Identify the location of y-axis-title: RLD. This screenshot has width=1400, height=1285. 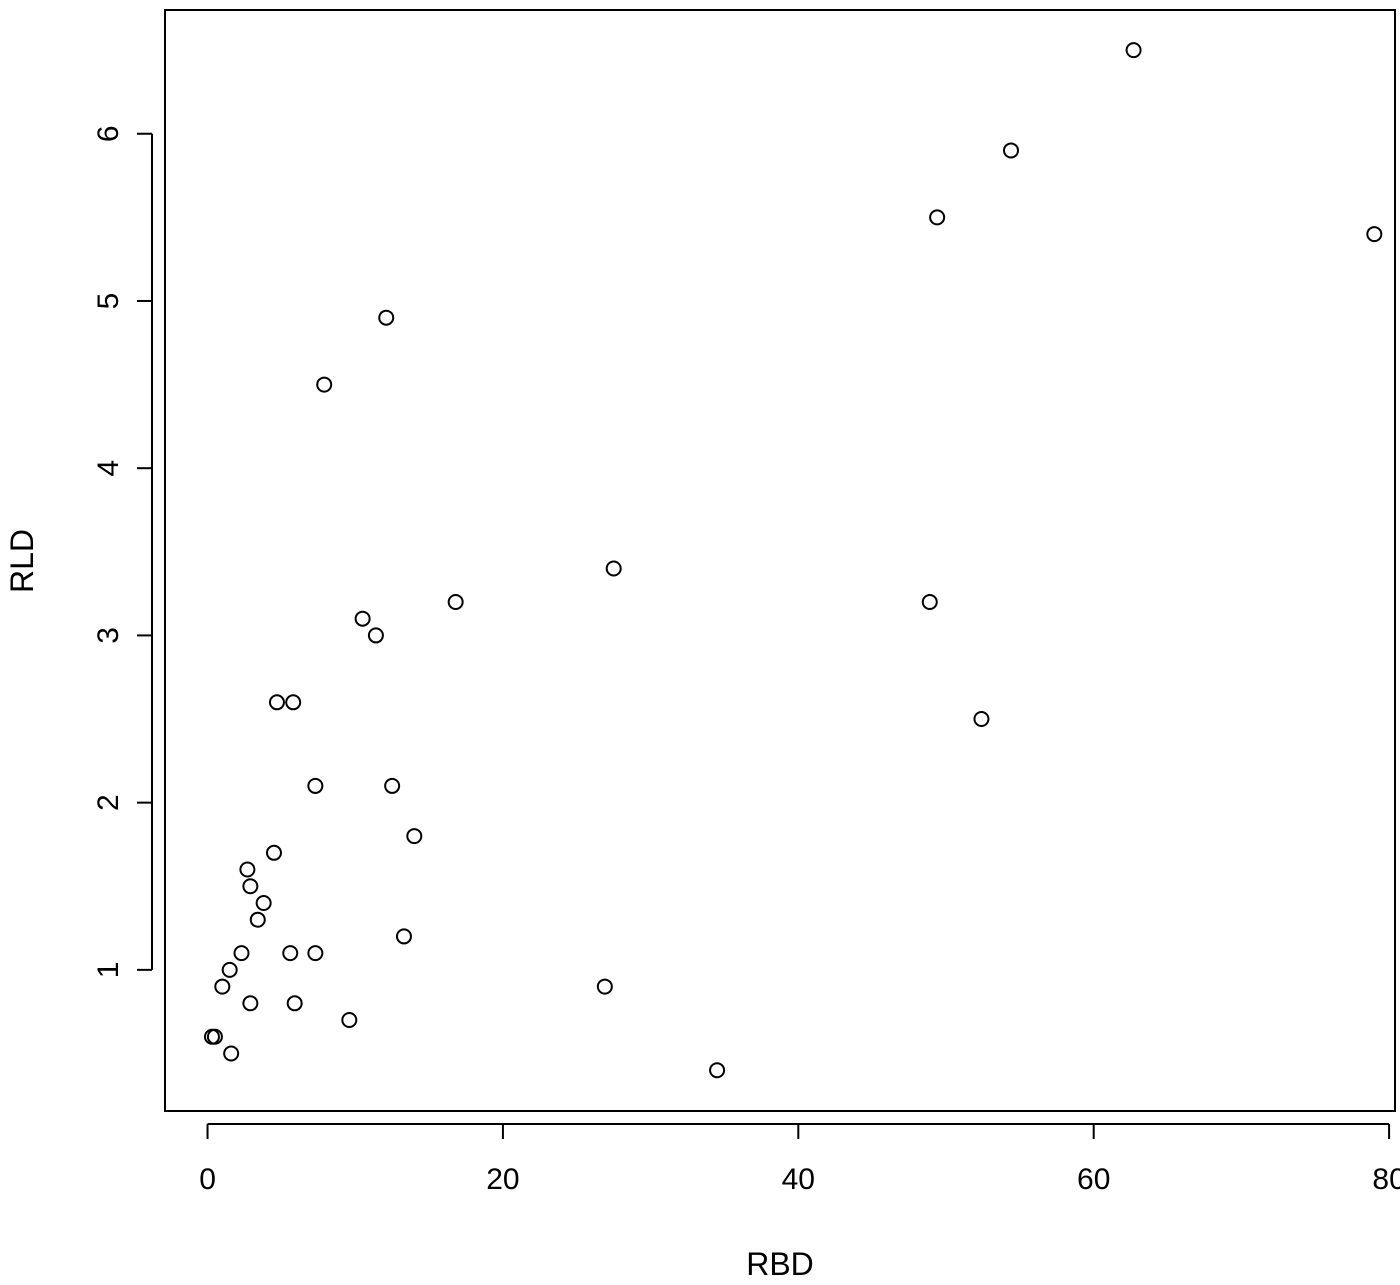
(22, 561).